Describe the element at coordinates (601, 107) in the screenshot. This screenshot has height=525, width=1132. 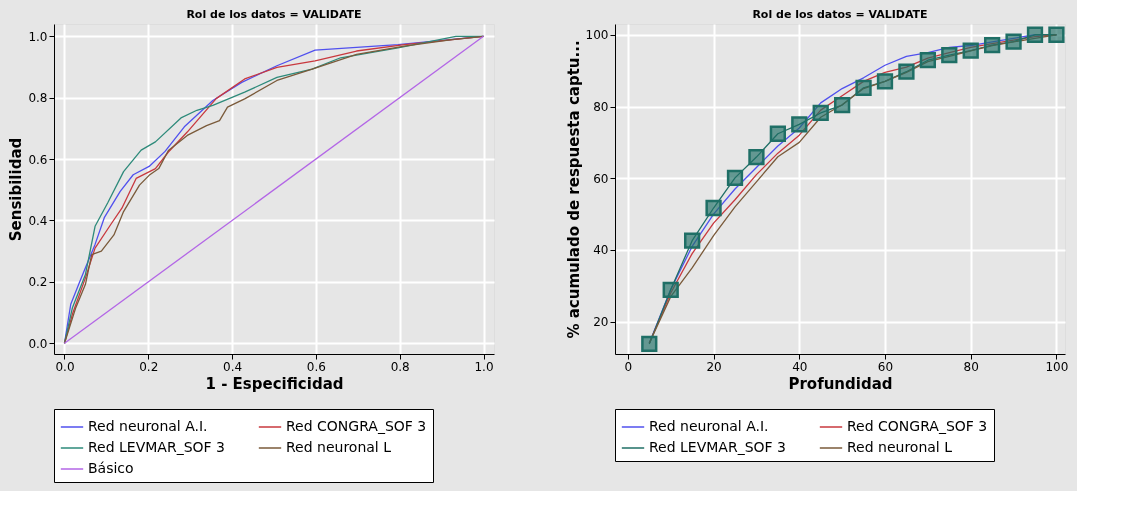
I see `y-tick-label: 80` at that location.